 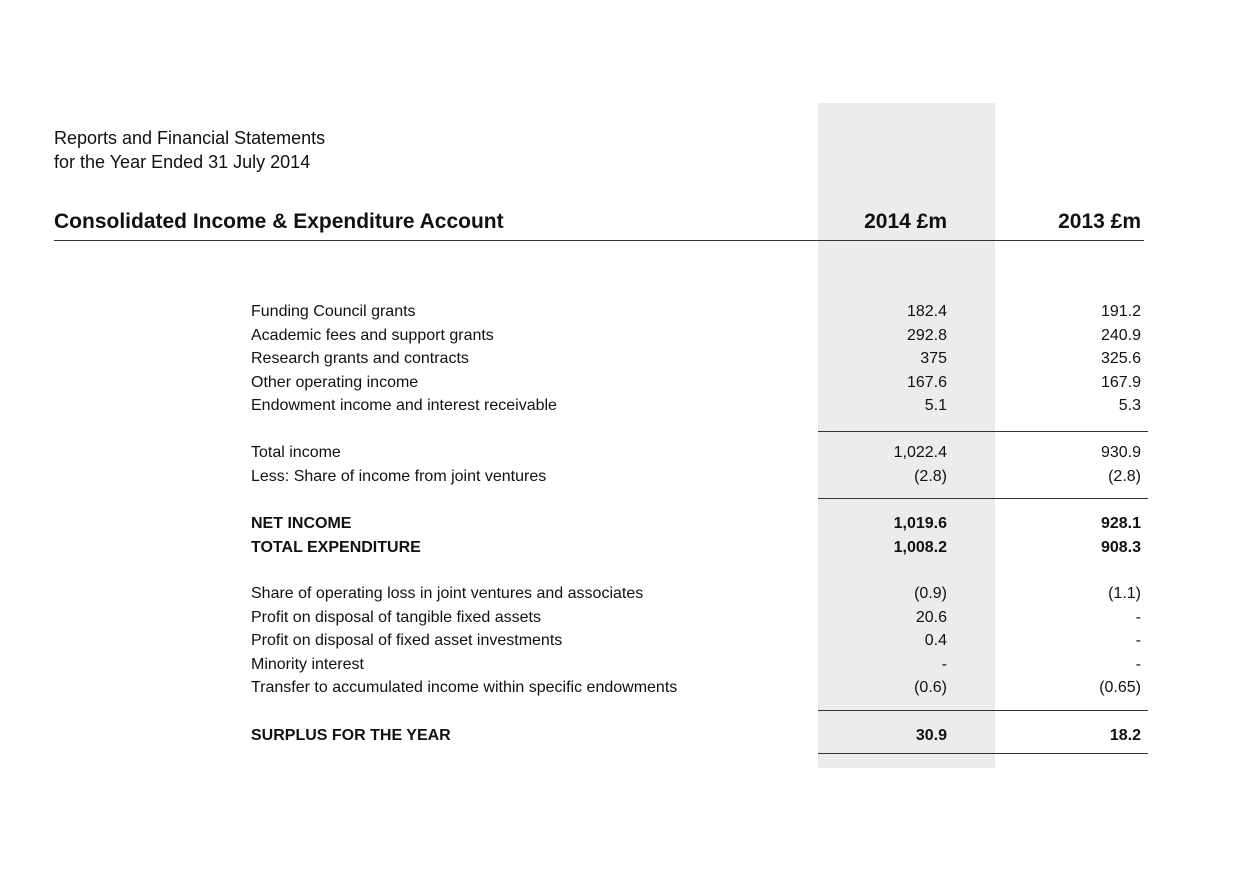 What do you see at coordinates (1120, 523) in the screenshot?
I see `value-2013: 928.1` at bounding box center [1120, 523].